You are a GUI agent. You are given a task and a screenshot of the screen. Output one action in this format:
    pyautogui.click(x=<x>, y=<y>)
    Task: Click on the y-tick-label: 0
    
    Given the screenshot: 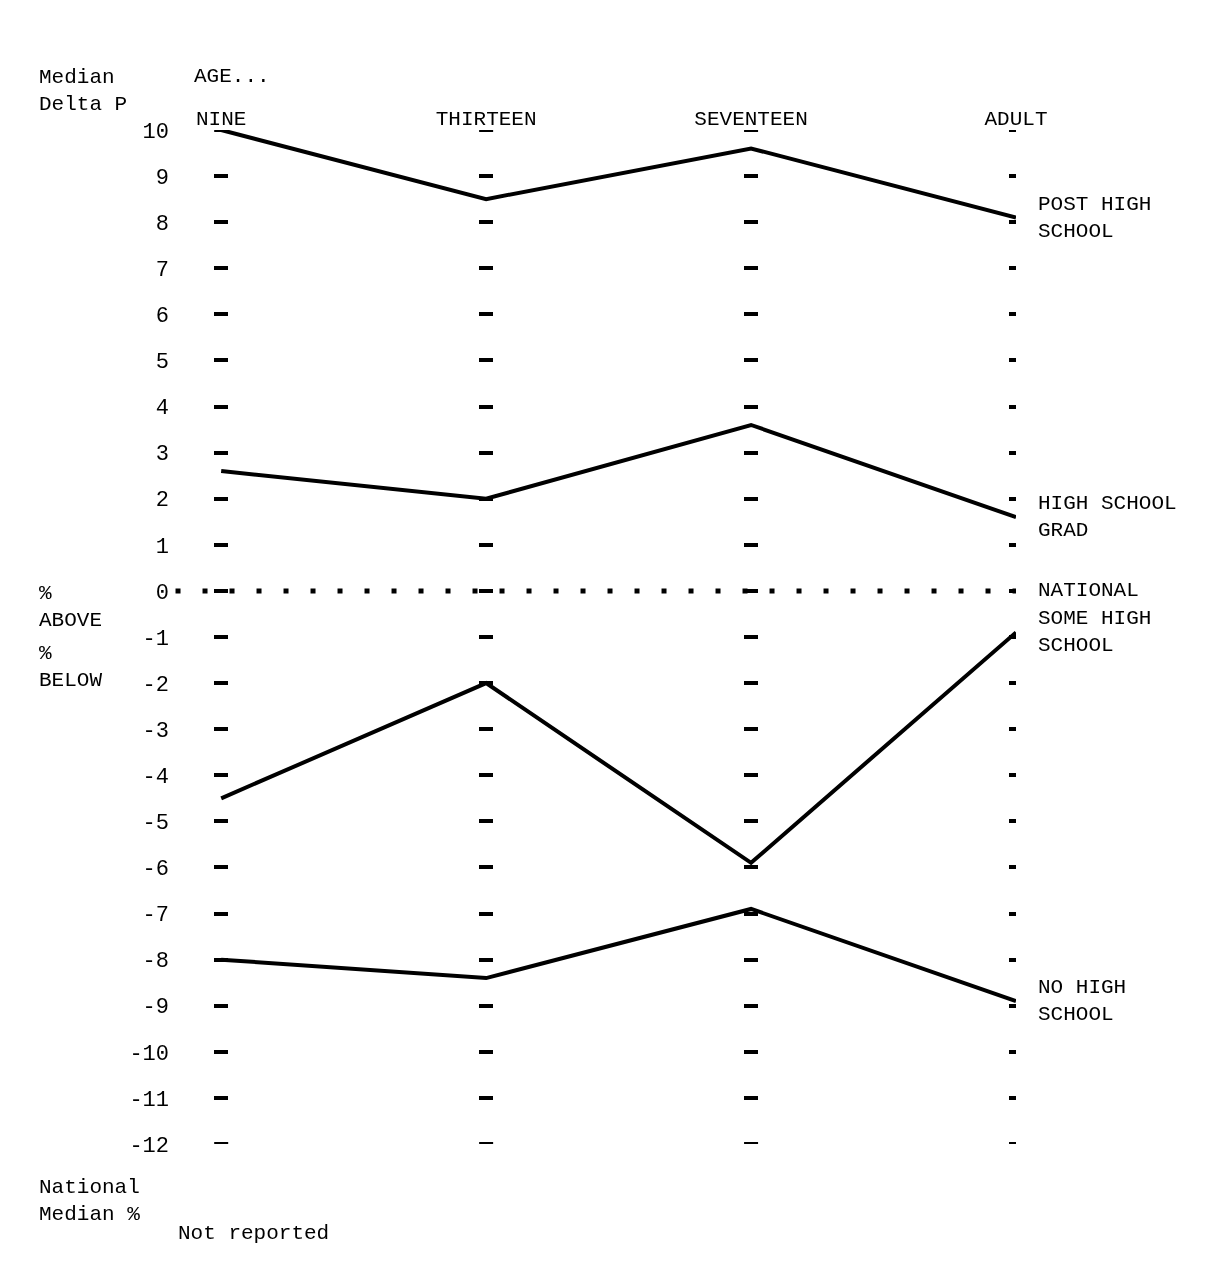 What is the action you would take?
    pyautogui.click(x=162, y=593)
    